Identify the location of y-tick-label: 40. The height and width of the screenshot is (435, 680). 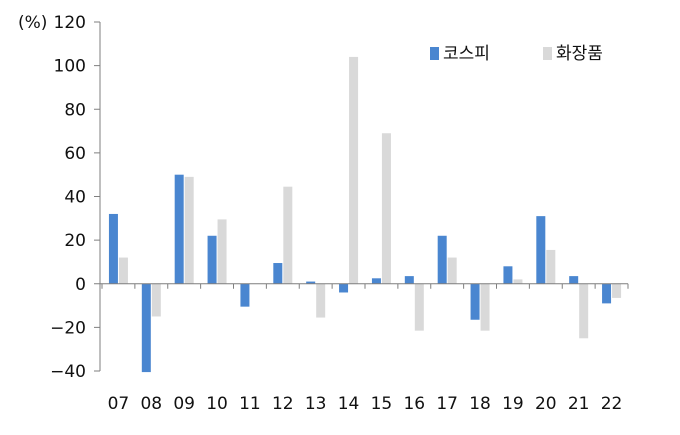
(75, 198).